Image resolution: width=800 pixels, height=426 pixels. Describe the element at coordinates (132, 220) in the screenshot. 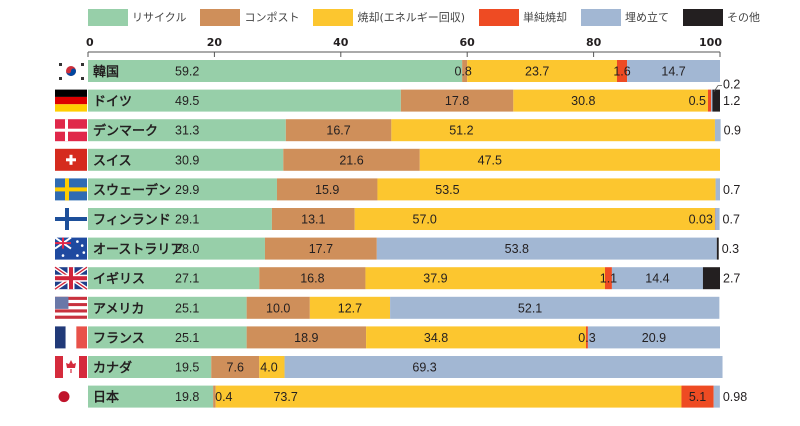

I see `country-label: フィンランド` at that location.